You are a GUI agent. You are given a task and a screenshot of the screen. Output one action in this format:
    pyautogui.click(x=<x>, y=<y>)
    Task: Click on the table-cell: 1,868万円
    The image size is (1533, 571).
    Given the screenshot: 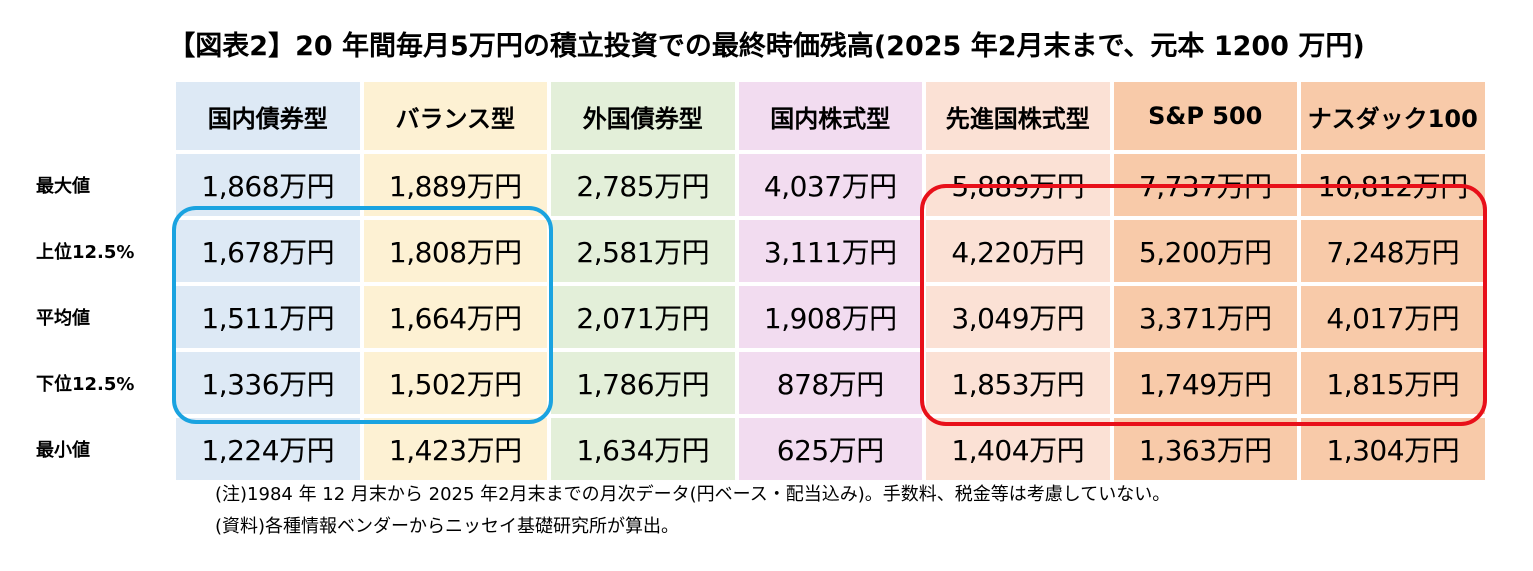 What is the action you would take?
    pyautogui.click(x=268, y=185)
    